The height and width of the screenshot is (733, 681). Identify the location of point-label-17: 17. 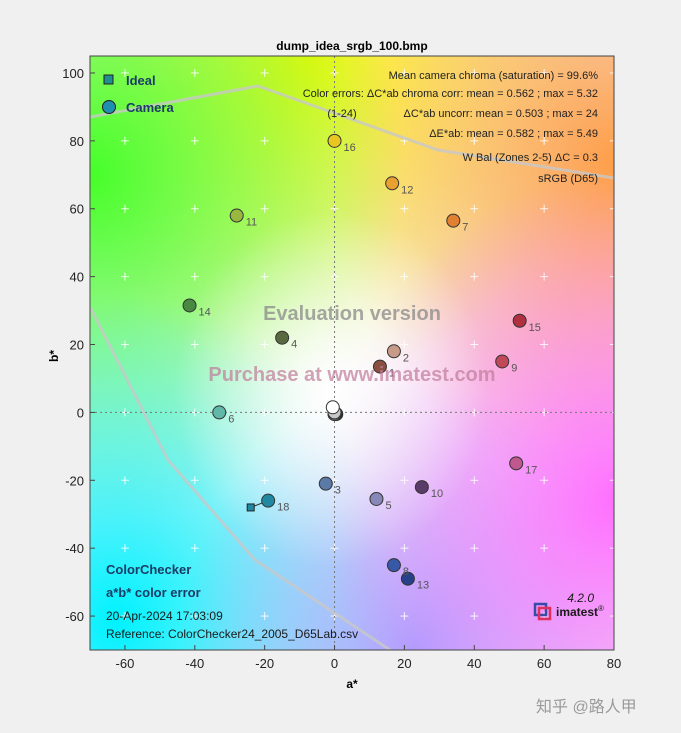
(531, 470).